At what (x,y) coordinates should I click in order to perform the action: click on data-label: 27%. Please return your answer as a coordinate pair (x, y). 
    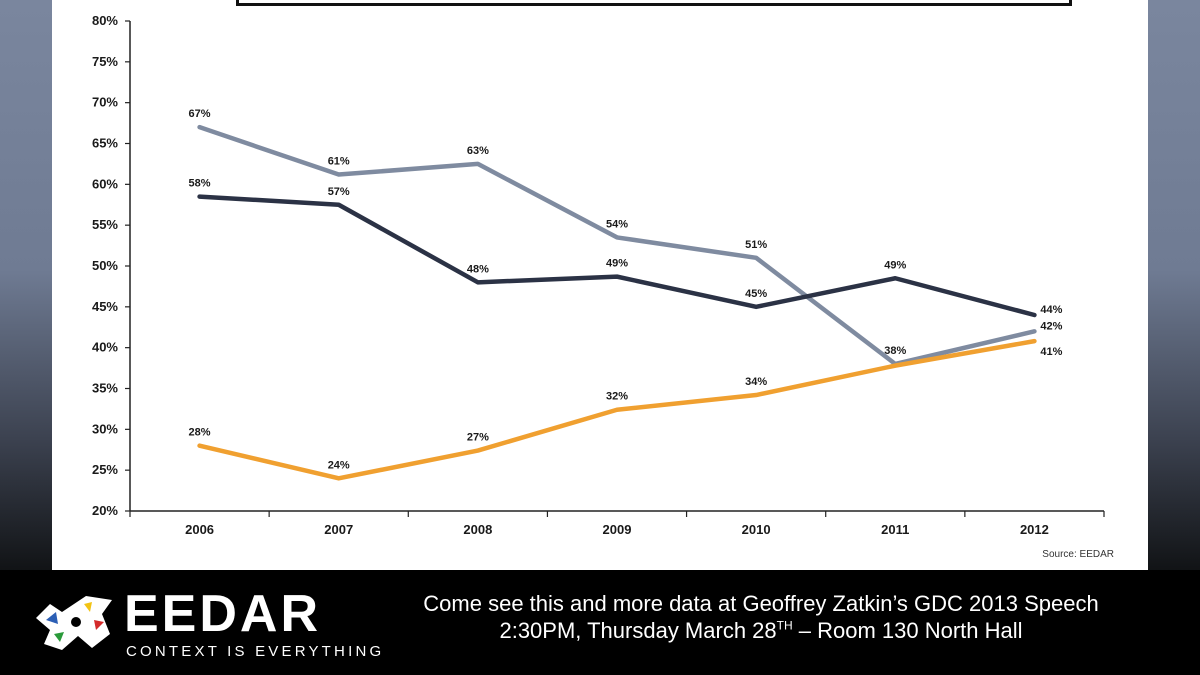
    Looking at the image, I should click on (478, 438).